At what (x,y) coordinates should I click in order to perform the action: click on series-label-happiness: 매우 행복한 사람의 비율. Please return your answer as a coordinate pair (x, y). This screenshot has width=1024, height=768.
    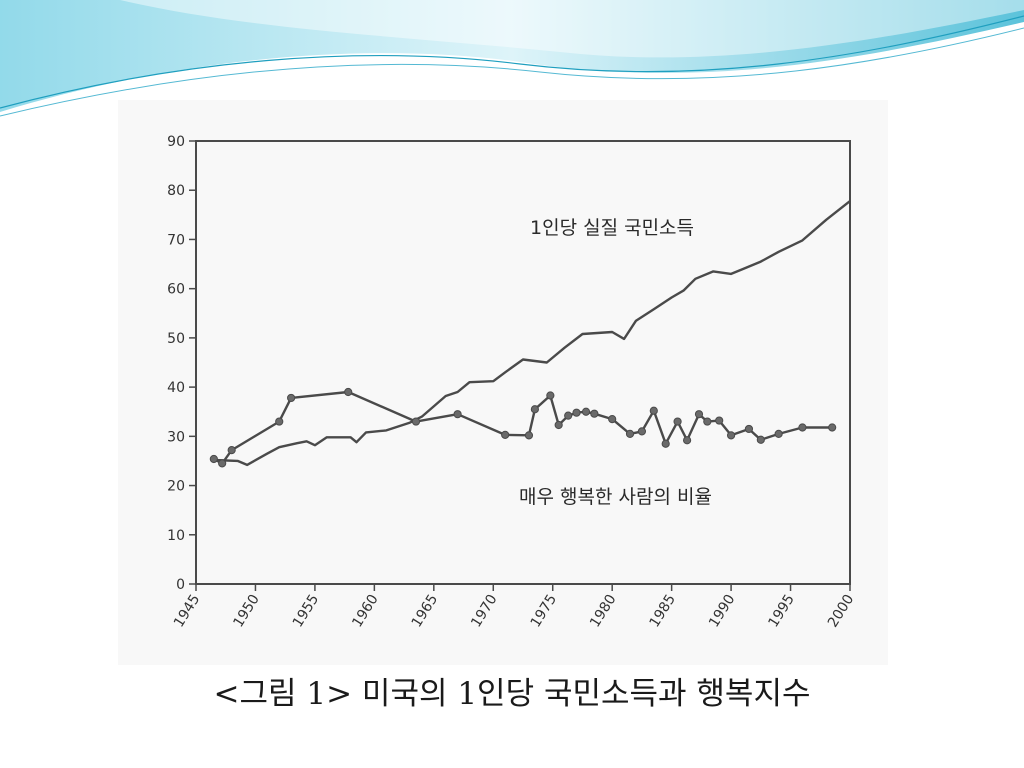
    Looking at the image, I should click on (615, 497).